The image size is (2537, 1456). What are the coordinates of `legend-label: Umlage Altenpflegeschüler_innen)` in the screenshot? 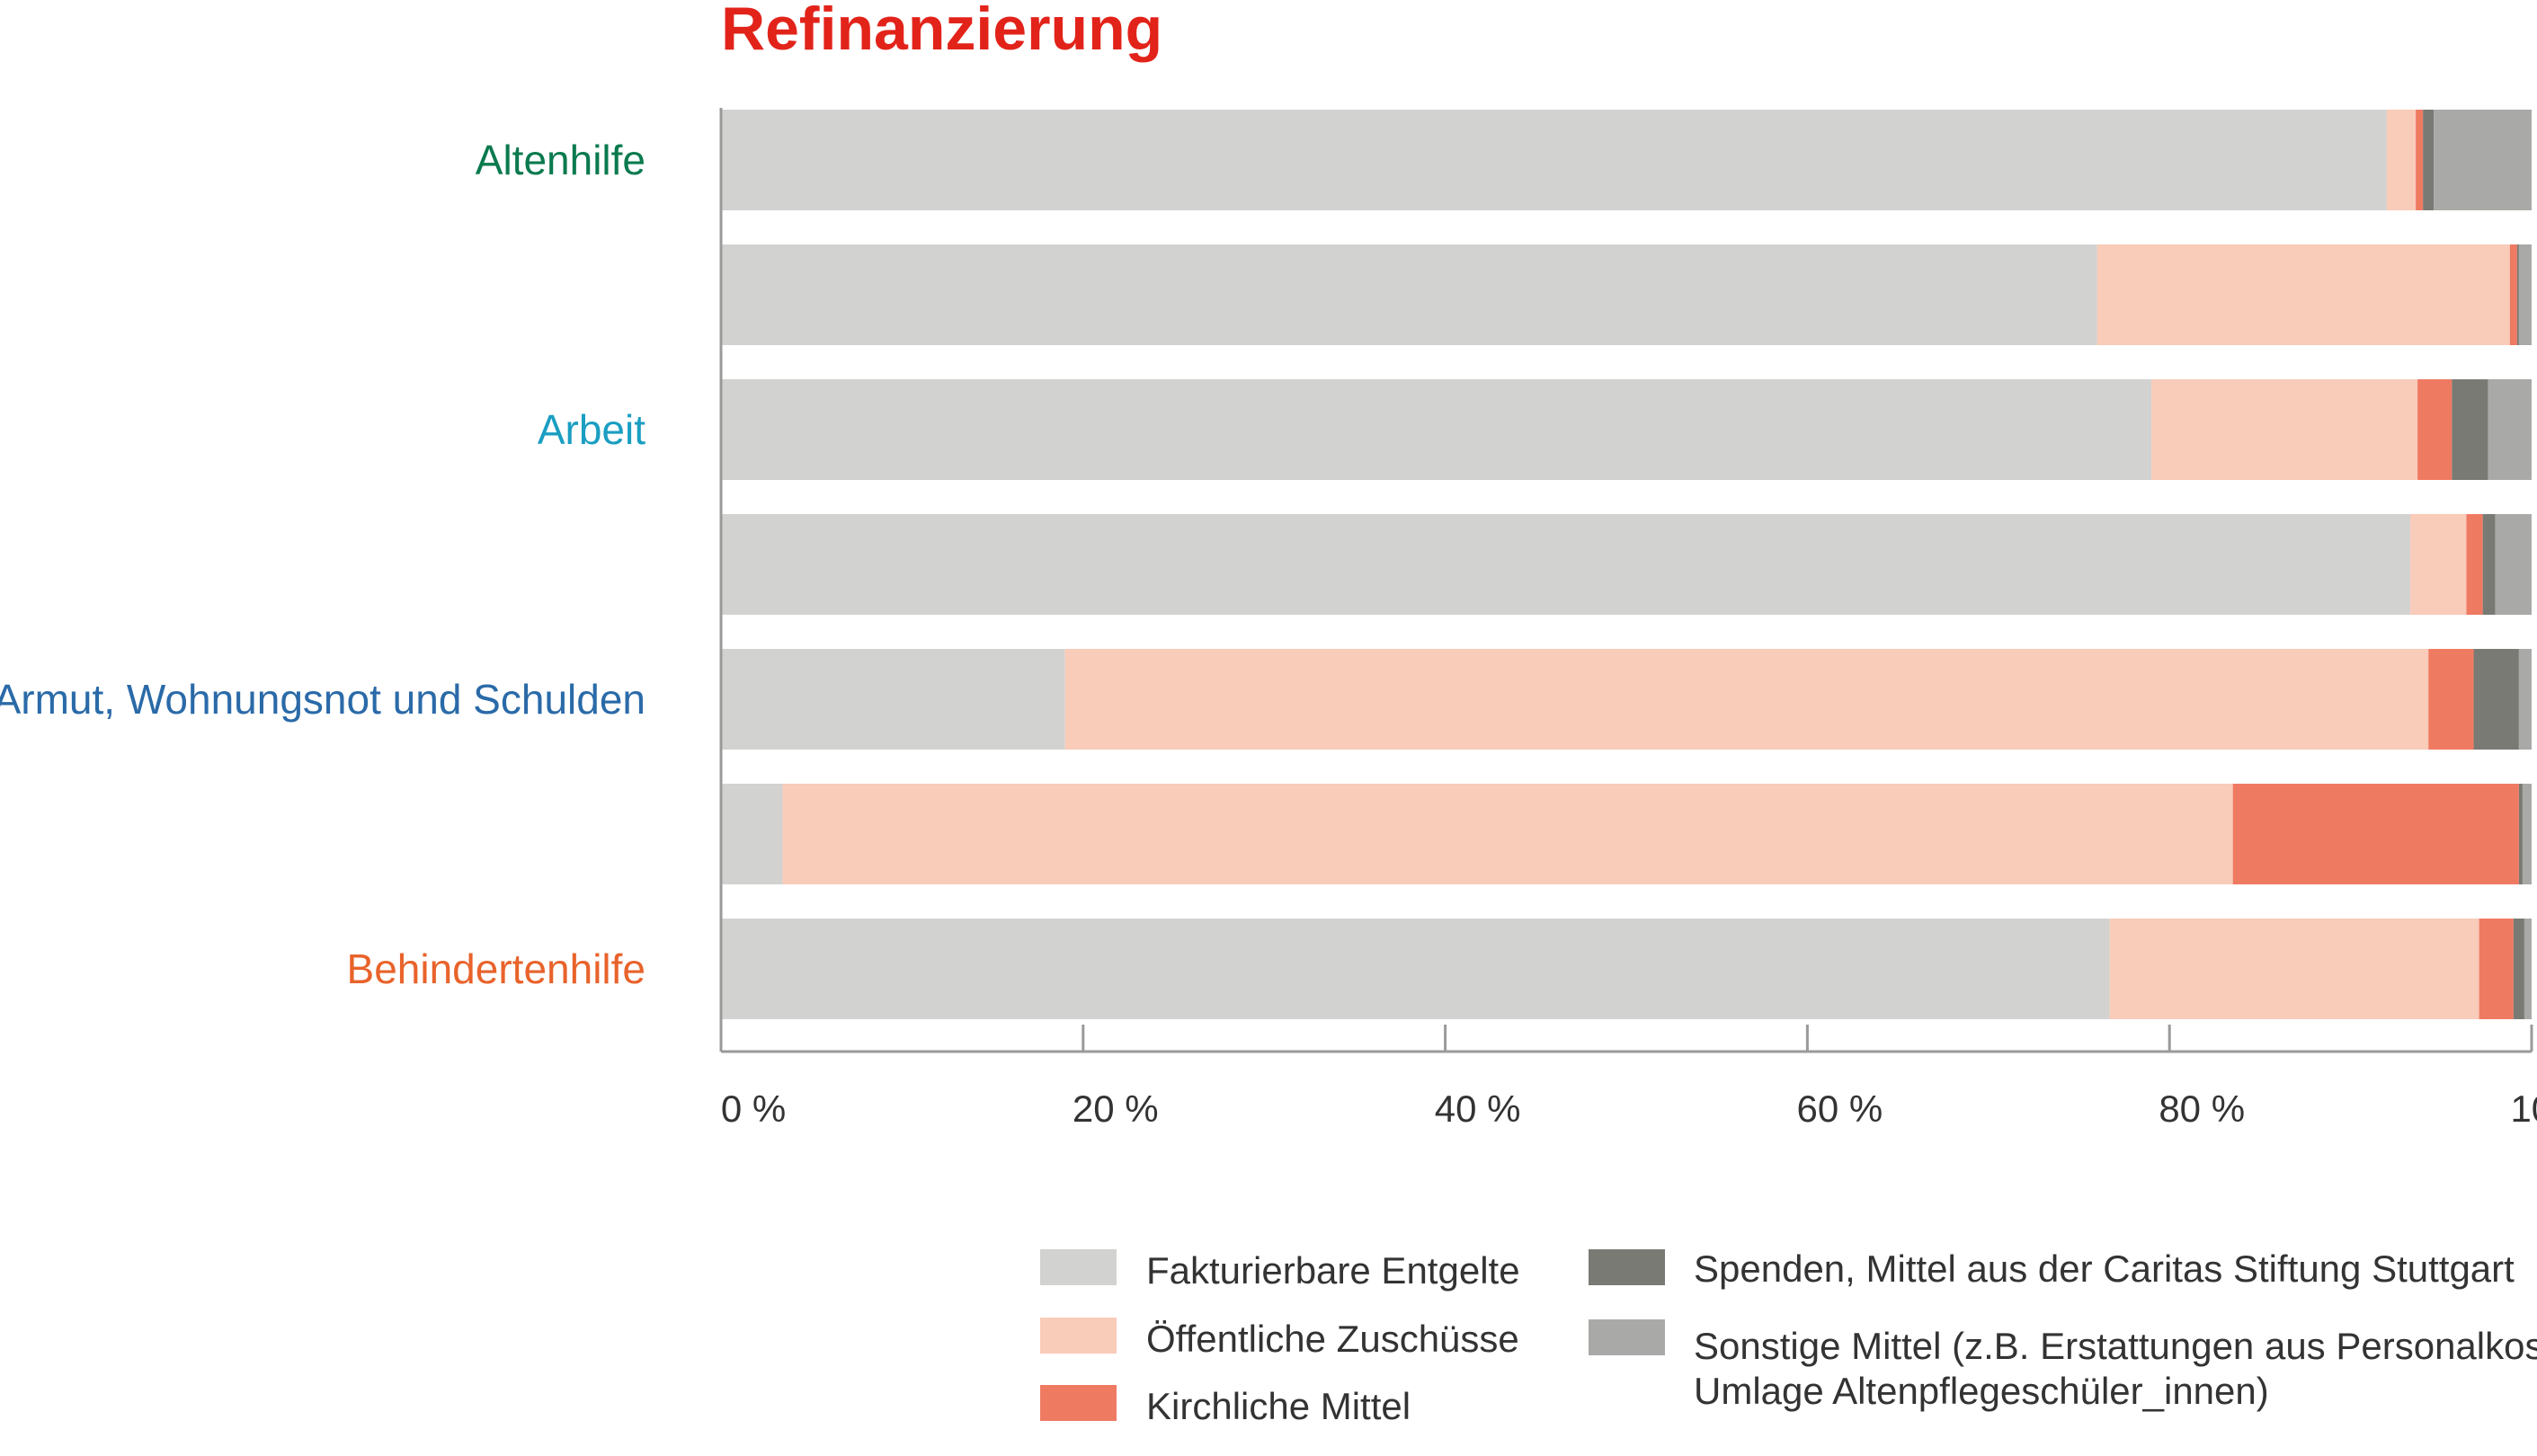 It's located at (1981, 1391).